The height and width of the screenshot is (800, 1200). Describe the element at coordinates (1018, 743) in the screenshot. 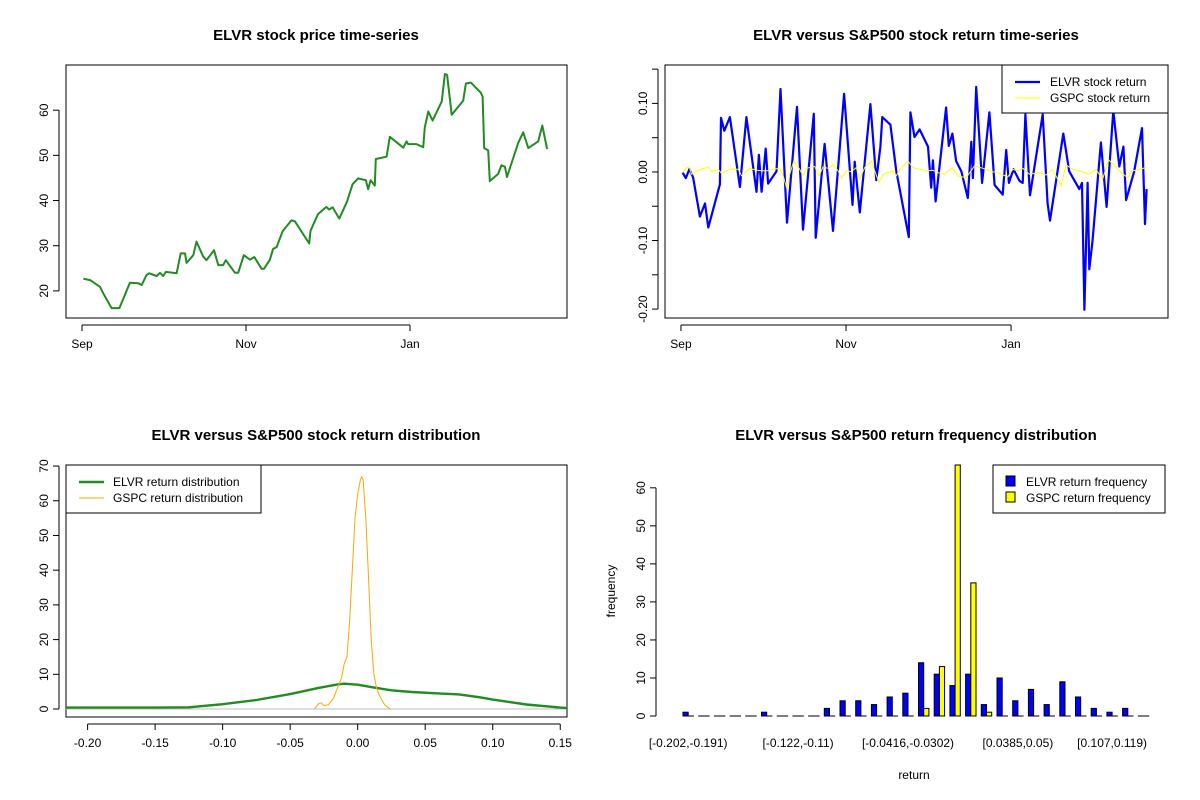

I see `x-tick-label: [0.0385,0.05)` at that location.